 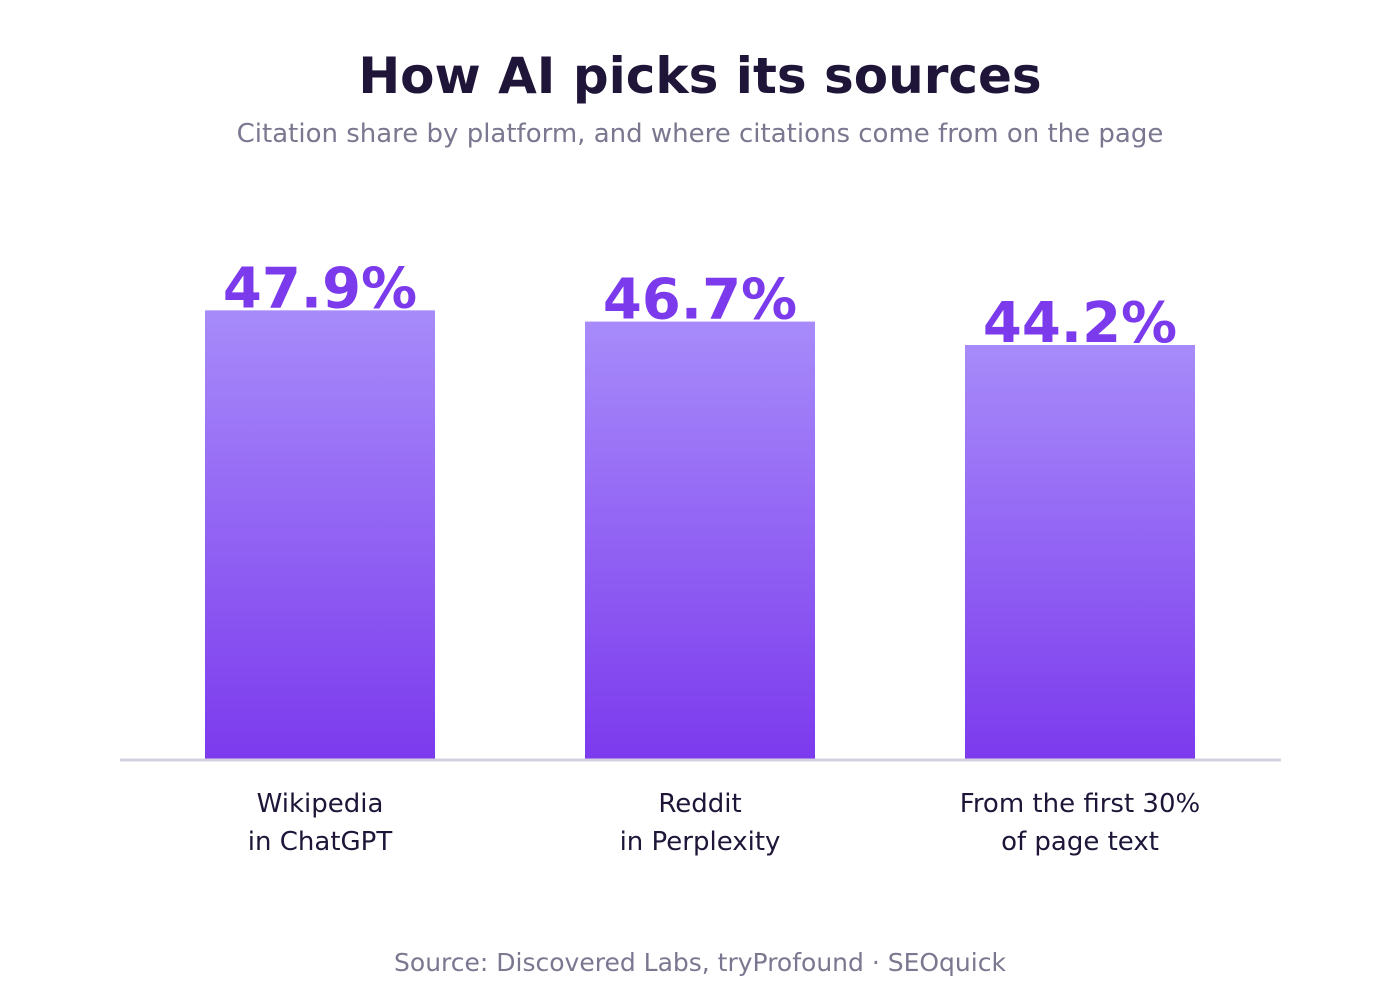 I want to click on data-labels-group: 47.9% 46.7% 44.2%, so click(x=700, y=306).